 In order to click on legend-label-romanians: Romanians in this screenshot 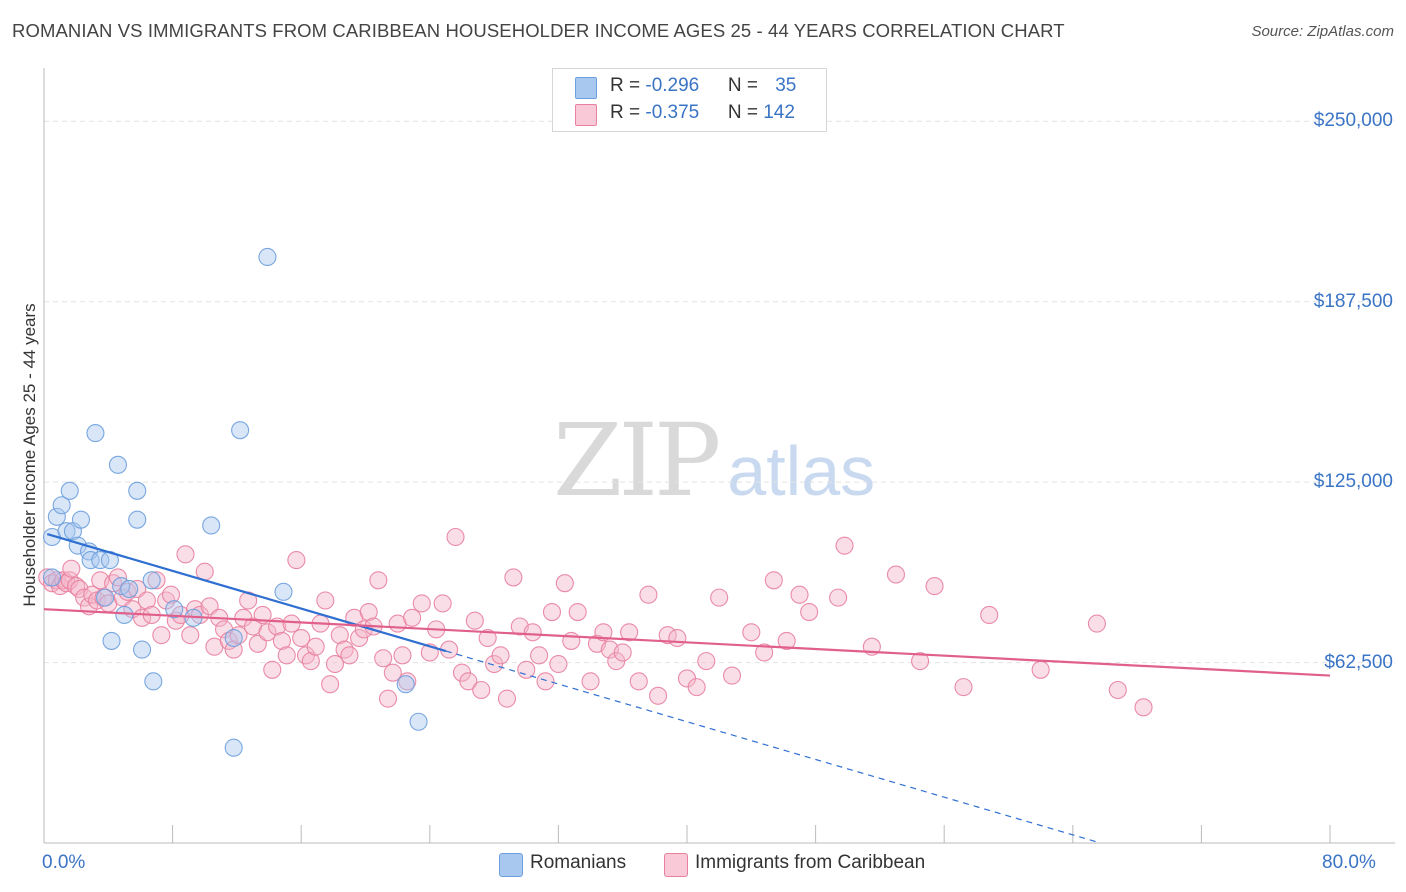, I will do `click(578, 862)`.